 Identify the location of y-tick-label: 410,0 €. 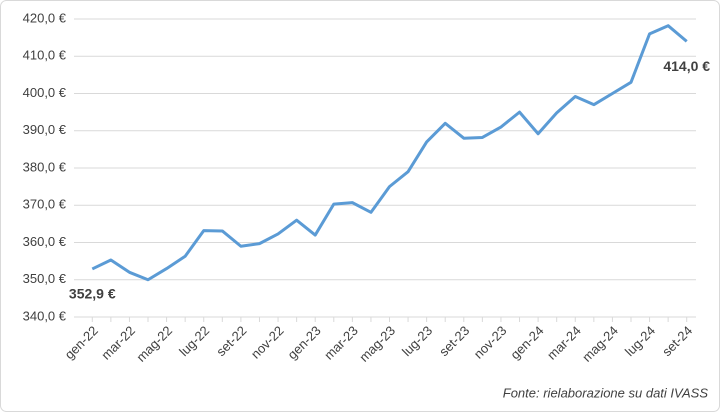
(45, 55).